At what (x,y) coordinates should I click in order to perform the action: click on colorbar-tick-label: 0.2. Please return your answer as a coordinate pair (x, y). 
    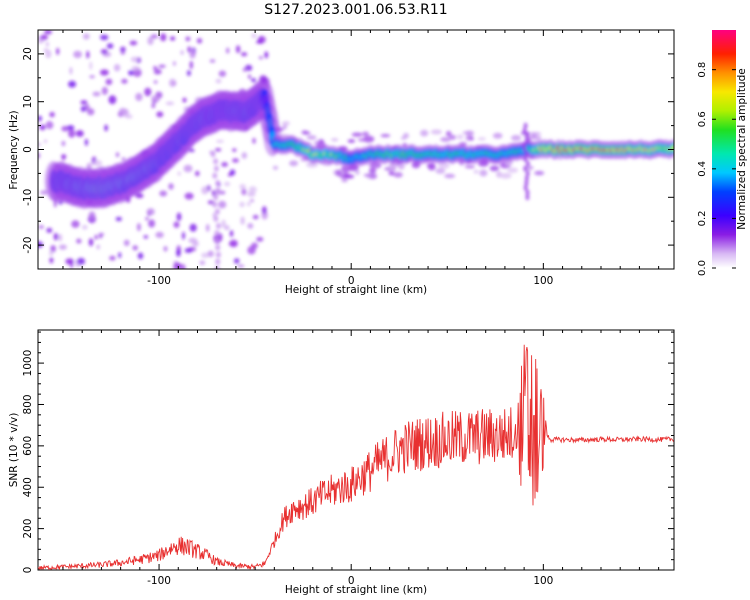
    Looking at the image, I should click on (702, 218).